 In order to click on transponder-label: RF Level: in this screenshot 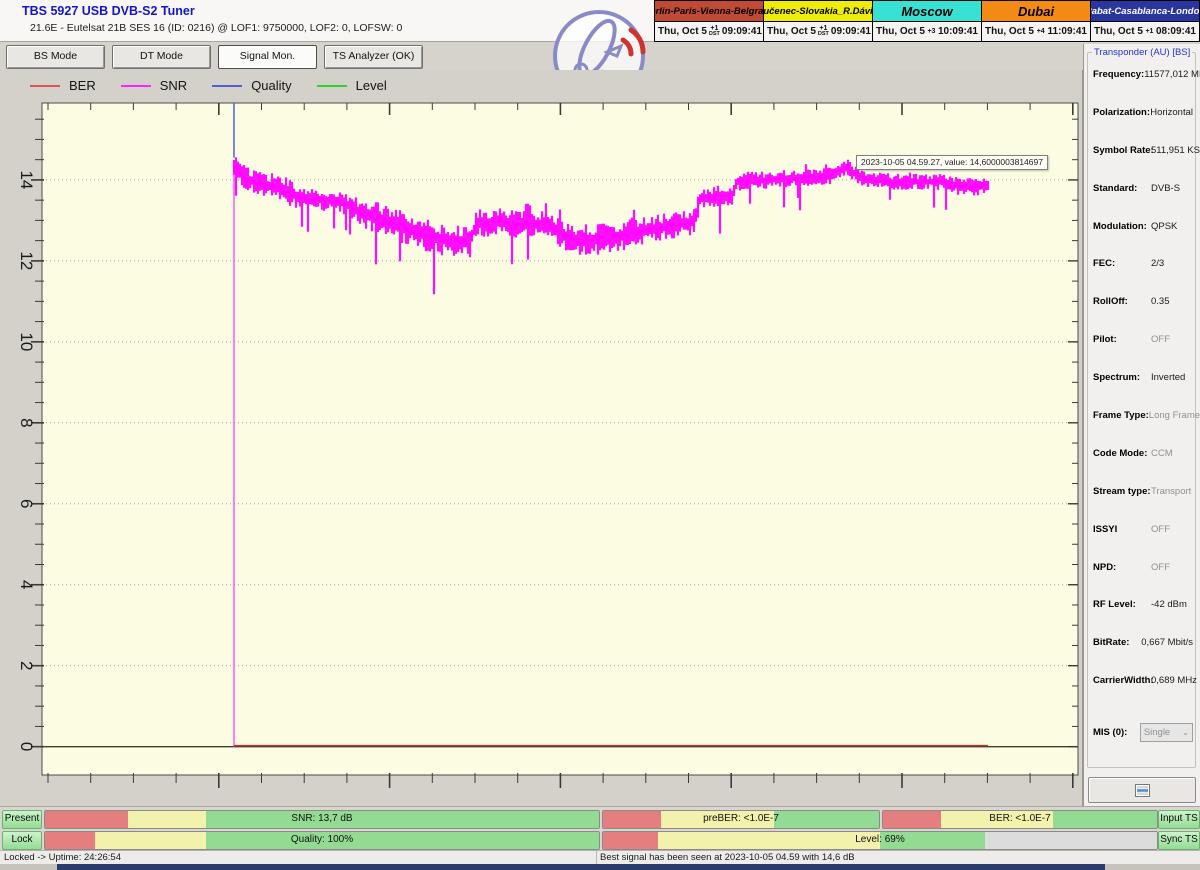, I will do `click(1114, 605)`.